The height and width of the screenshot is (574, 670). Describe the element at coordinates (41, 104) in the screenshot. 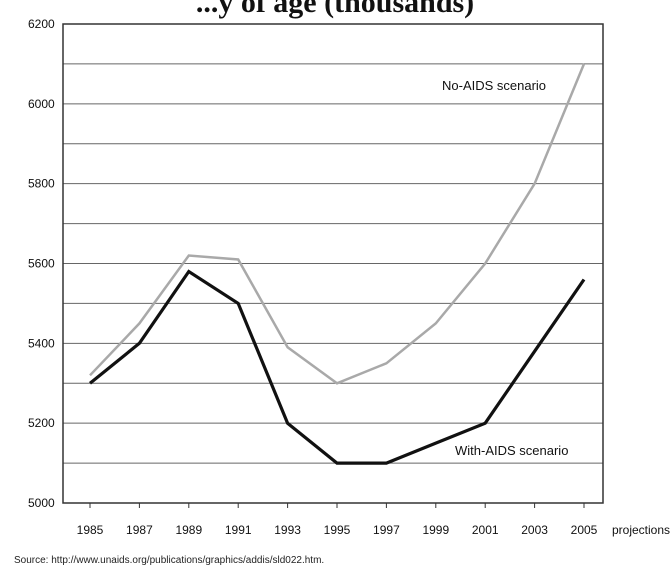

I see `y-tick-label: 6000` at that location.